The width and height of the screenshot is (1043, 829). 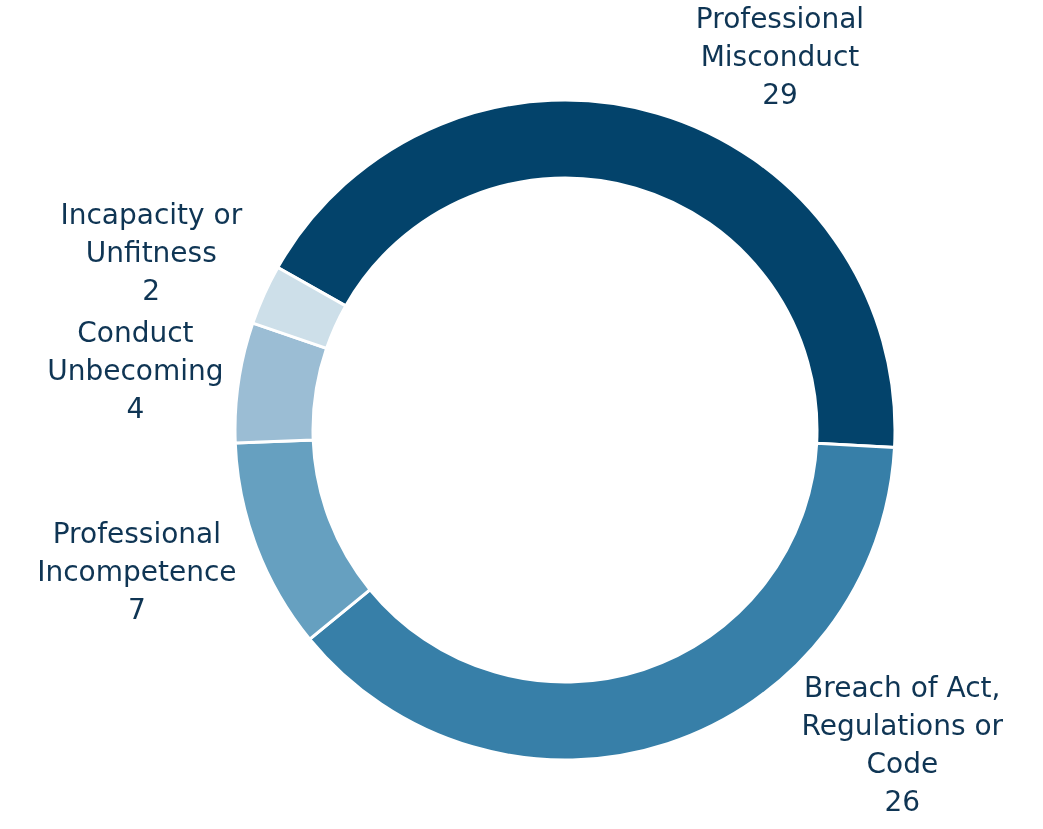 I want to click on data-label: 2, so click(x=151, y=290).